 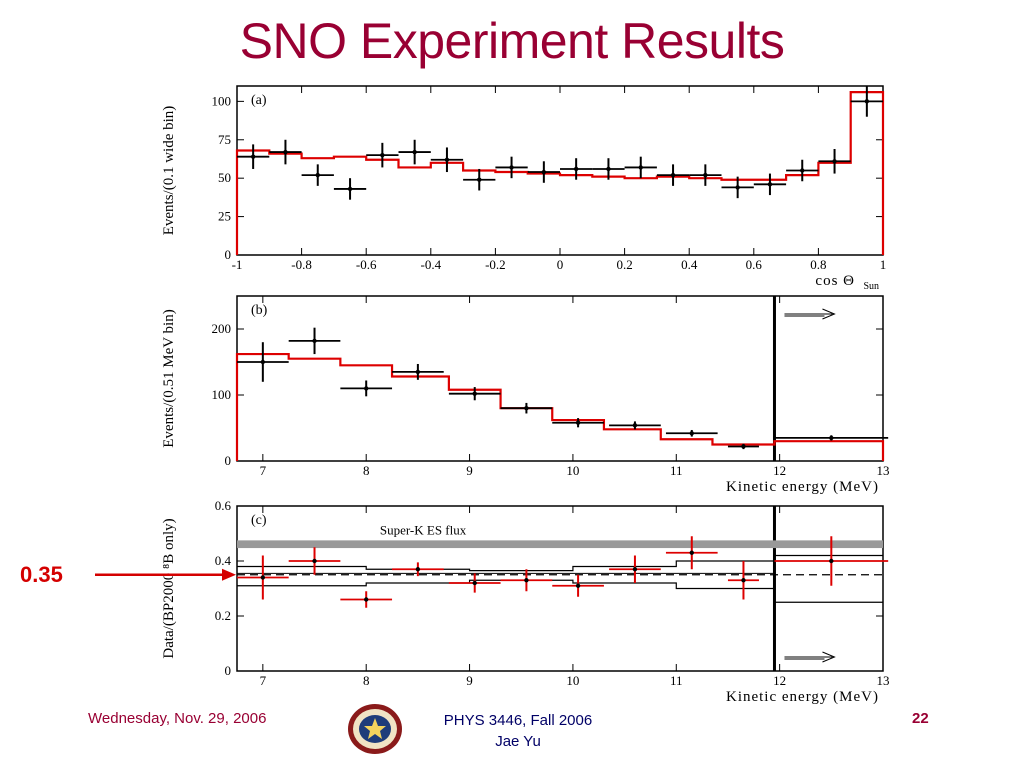 What do you see at coordinates (223, 505) in the screenshot?
I see `panel-c-ytick-label: 0.6` at bounding box center [223, 505].